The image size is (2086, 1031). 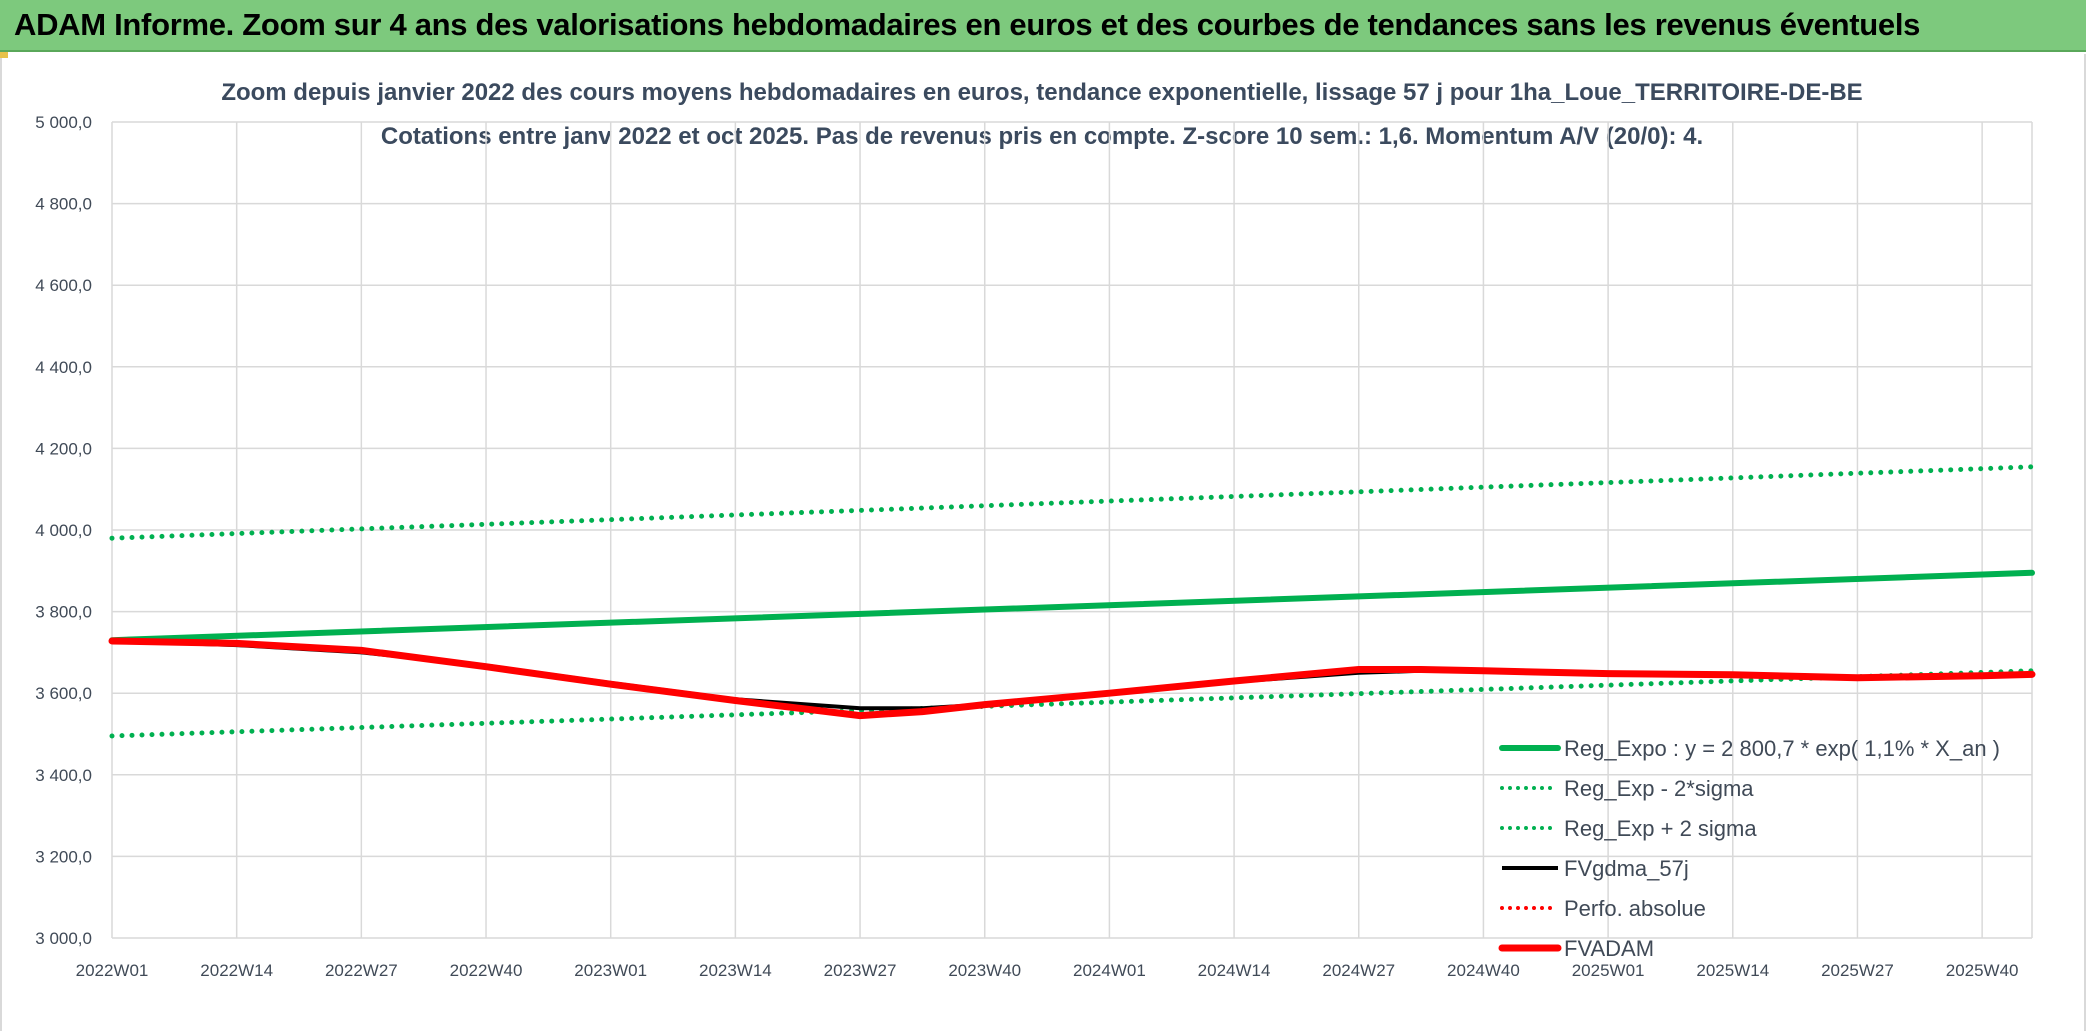 What do you see at coordinates (486, 970) in the screenshot?
I see `x-tick-label: 2022W40` at bounding box center [486, 970].